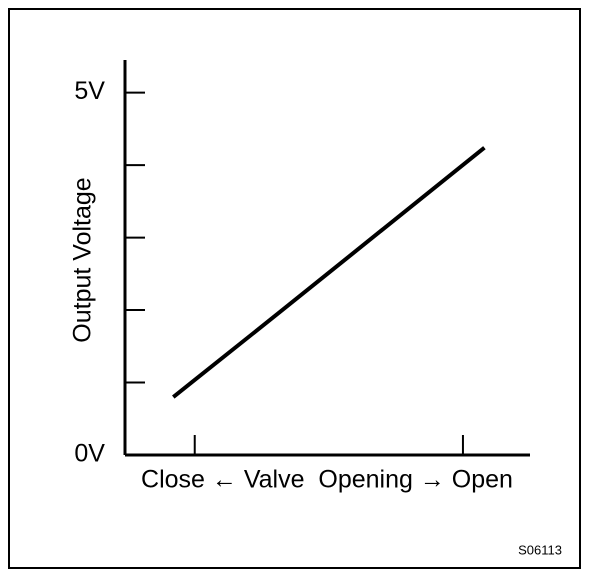 This screenshot has height=578, width=608. Describe the element at coordinates (83, 259) in the screenshot. I see `y-axis-label: Output Voltage` at that location.